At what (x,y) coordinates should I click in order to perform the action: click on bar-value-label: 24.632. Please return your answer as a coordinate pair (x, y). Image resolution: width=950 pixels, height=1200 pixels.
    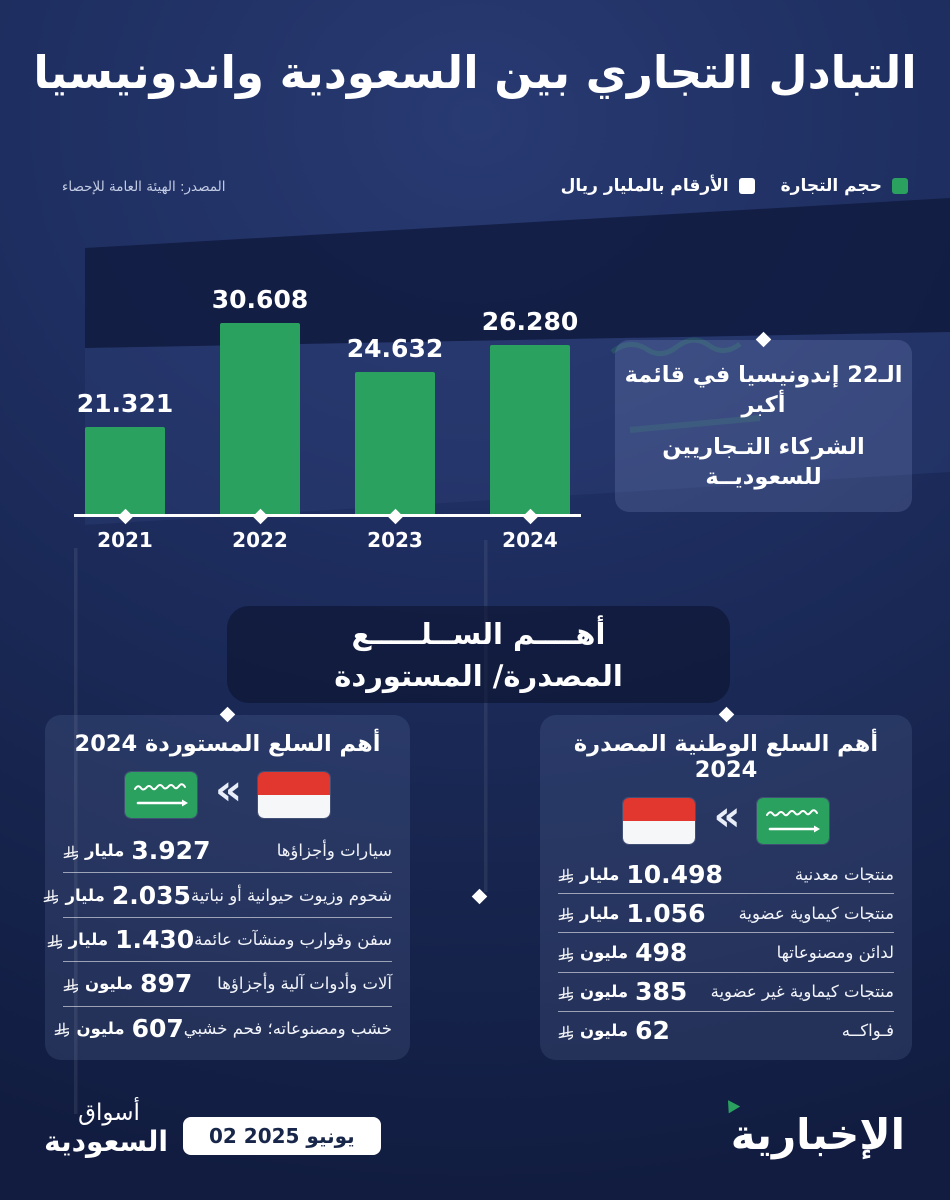
    Looking at the image, I should click on (395, 348).